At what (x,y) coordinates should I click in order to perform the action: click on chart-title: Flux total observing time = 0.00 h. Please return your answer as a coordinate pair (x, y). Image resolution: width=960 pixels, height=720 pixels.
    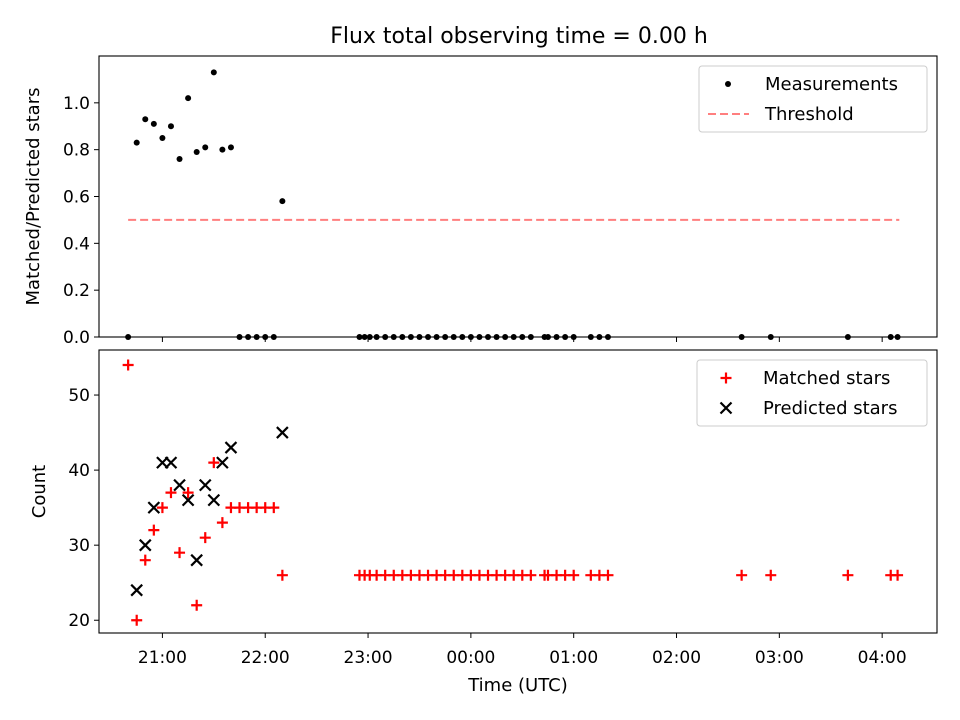
    Looking at the image, I should click on (519, 36).